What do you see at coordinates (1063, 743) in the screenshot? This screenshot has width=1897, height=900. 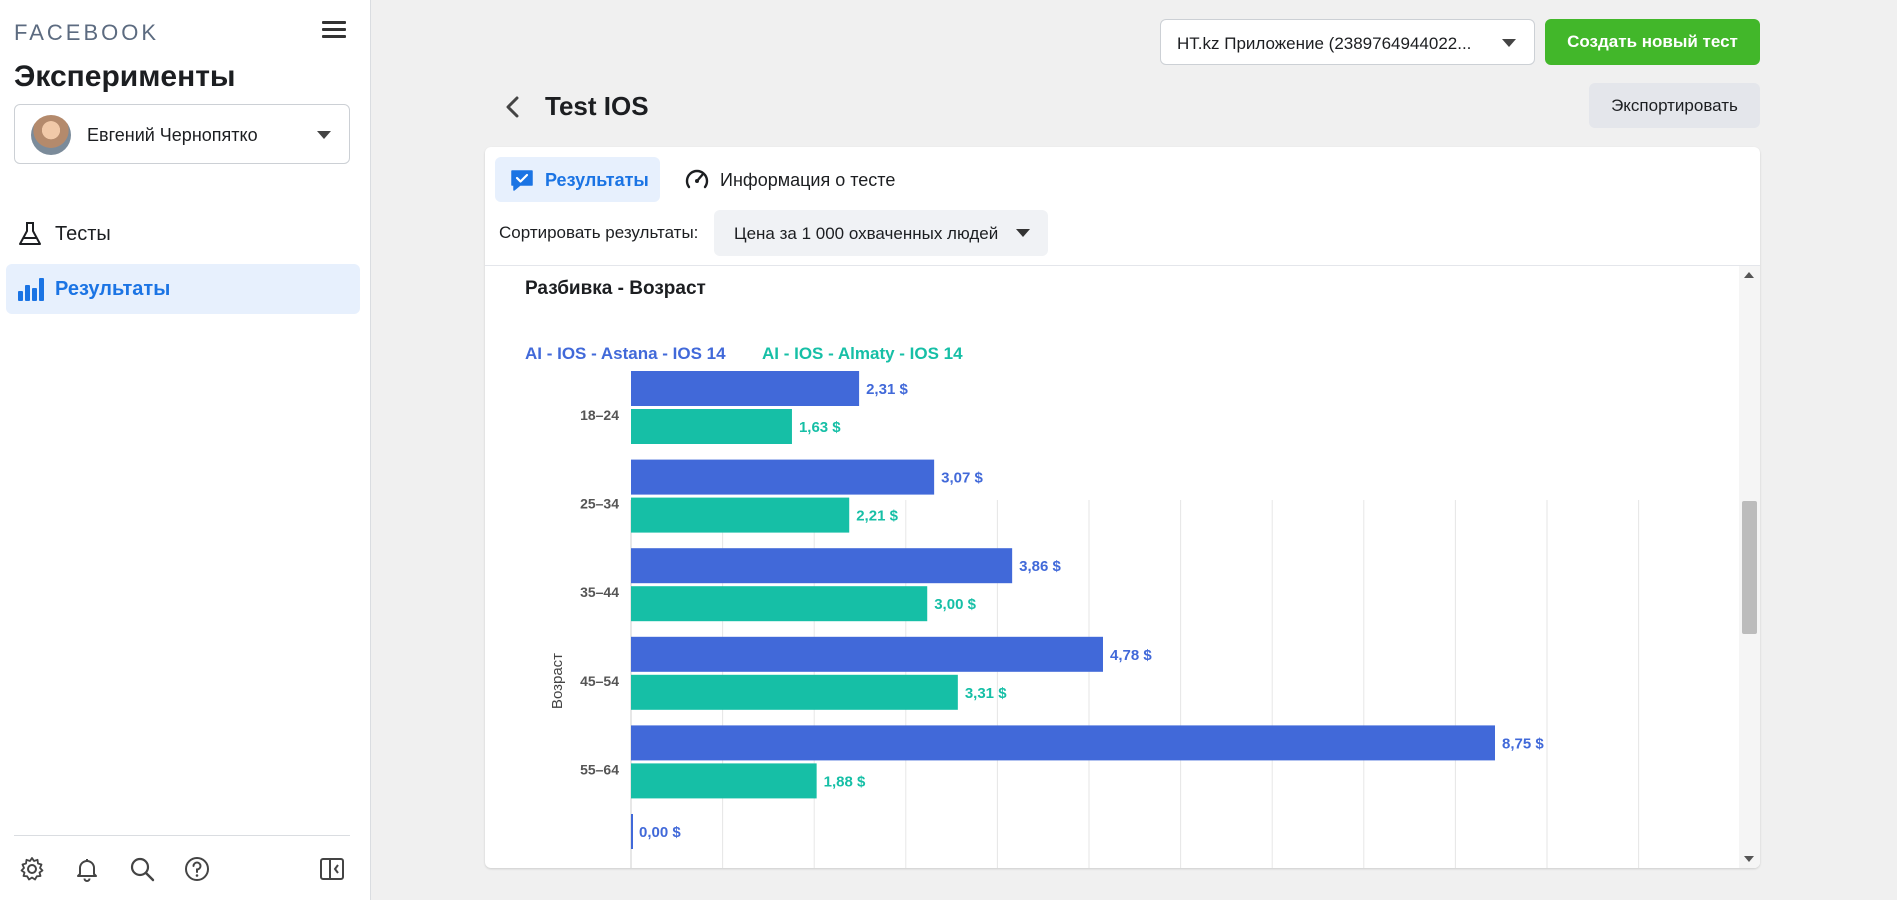 I see `bar-astana-55–64` at bounding box center [1063, 743].